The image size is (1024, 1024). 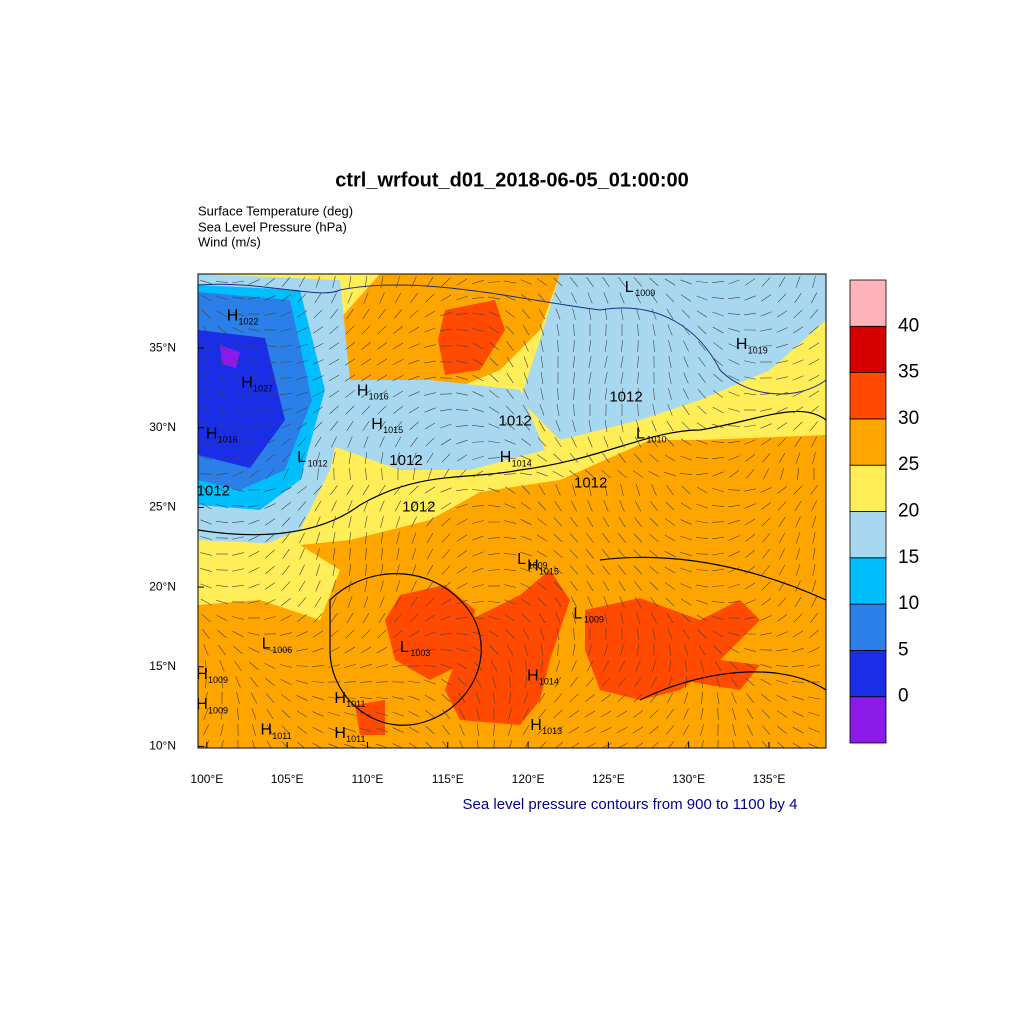 I want to click on colorbar: 0 5 10 15 20 25 30 35 40, so click(x=884, y=511).